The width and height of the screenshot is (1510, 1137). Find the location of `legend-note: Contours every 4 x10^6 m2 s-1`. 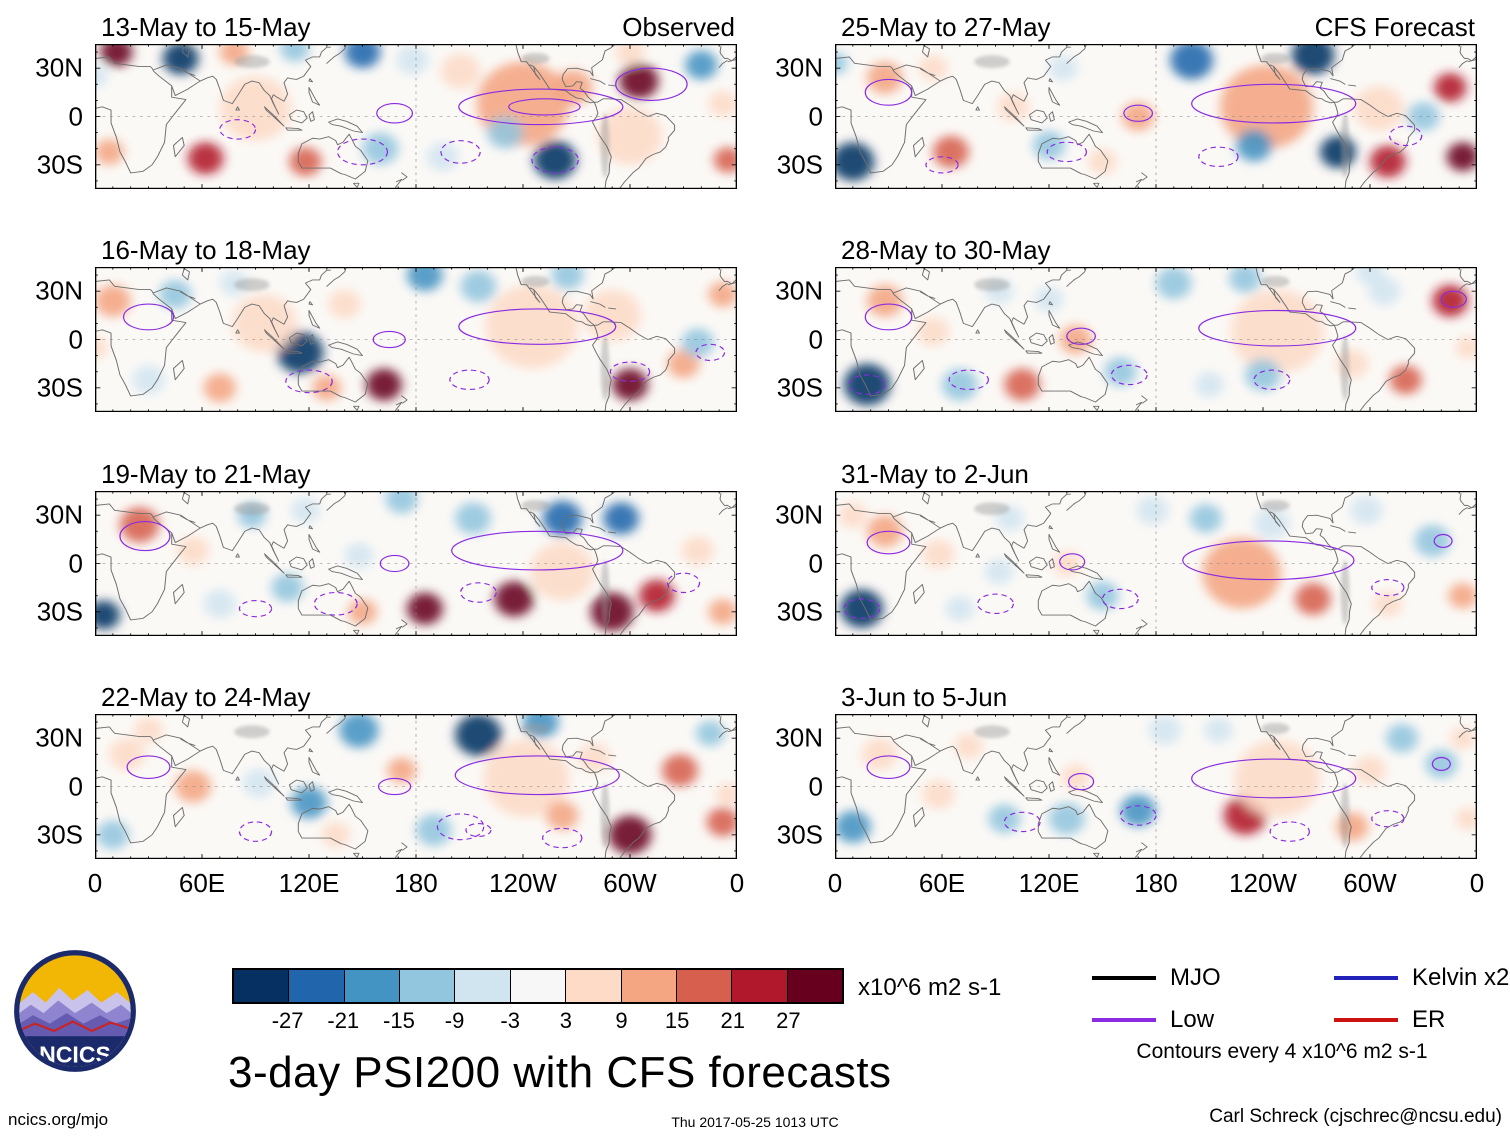

legend-note: Contours every 4 x10^6 m2 s-1 is located at coordinates (1282, 1051).